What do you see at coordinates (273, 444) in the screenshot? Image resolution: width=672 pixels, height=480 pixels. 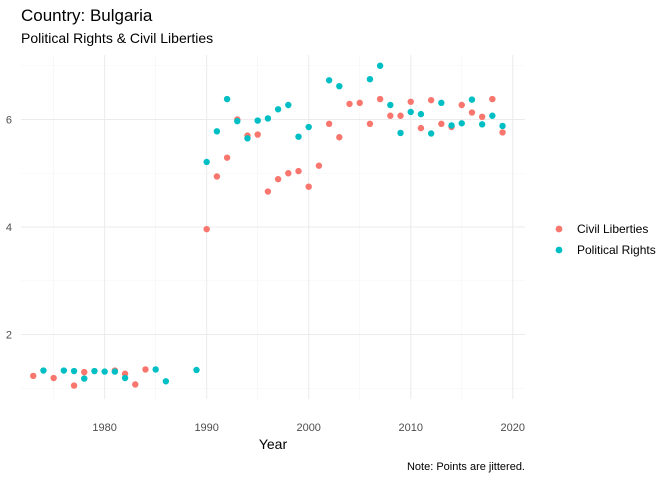 I see `x-axis-title: Year` at bounding box center [273, 444].